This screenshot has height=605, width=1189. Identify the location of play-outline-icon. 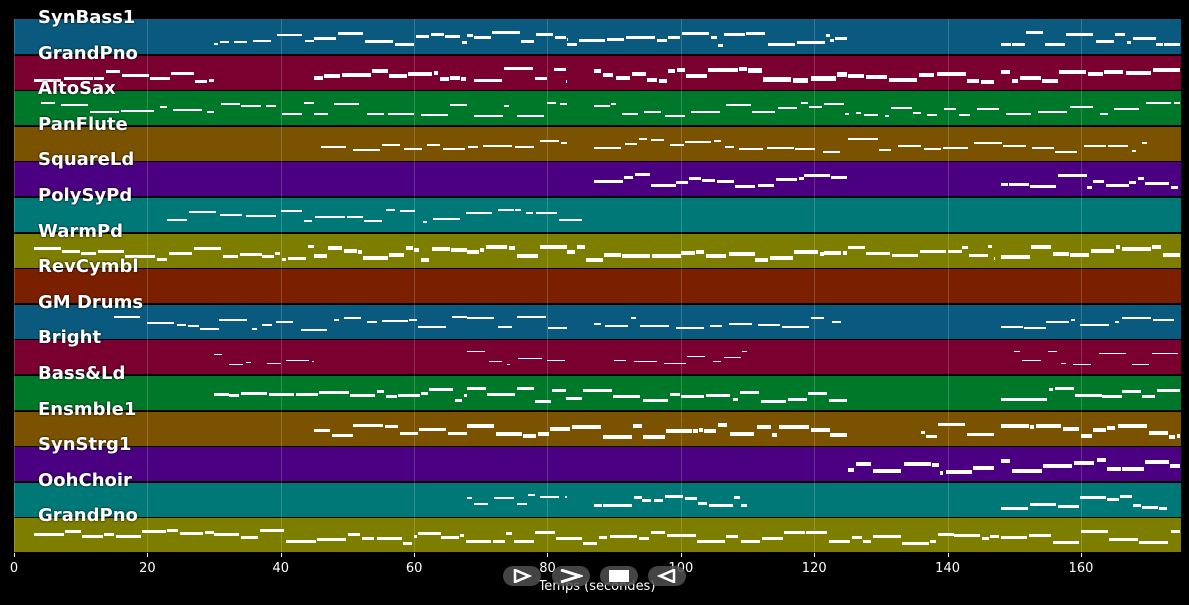
(522, 576).